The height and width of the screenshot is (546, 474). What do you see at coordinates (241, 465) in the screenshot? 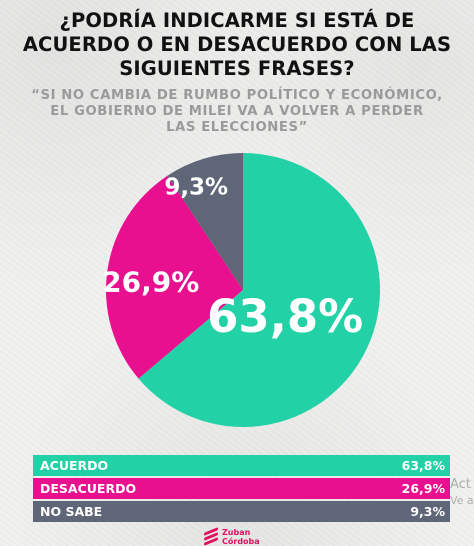
I see `legend-row-acuerdo: ACUERDO 63,8%` at bounding box center [241, 465].